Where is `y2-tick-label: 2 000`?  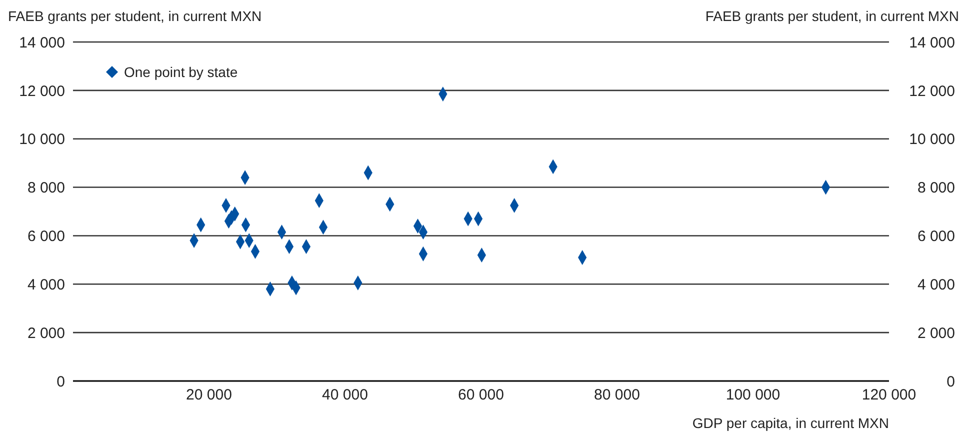
y2-tick-label: 2 000 is located at coordinates (936, 333).